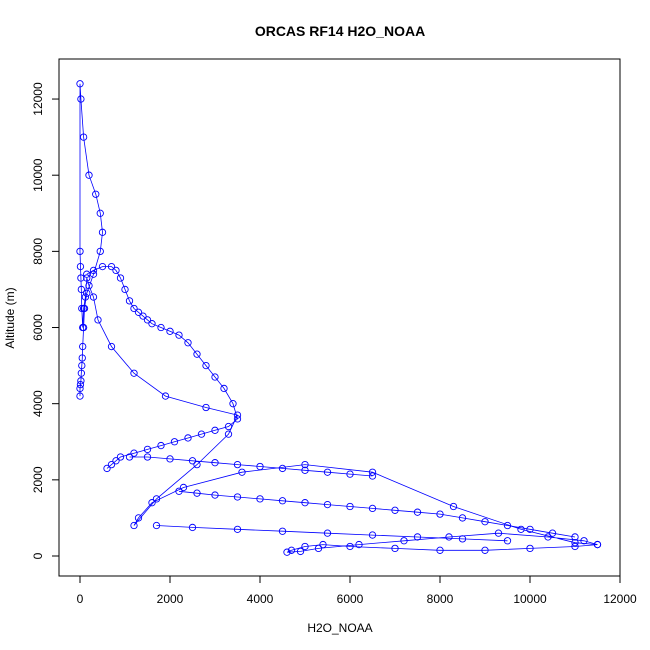 This screenshot has height=650, width=650. I want to click on y-tick-label: 8000, so click(38, 251).